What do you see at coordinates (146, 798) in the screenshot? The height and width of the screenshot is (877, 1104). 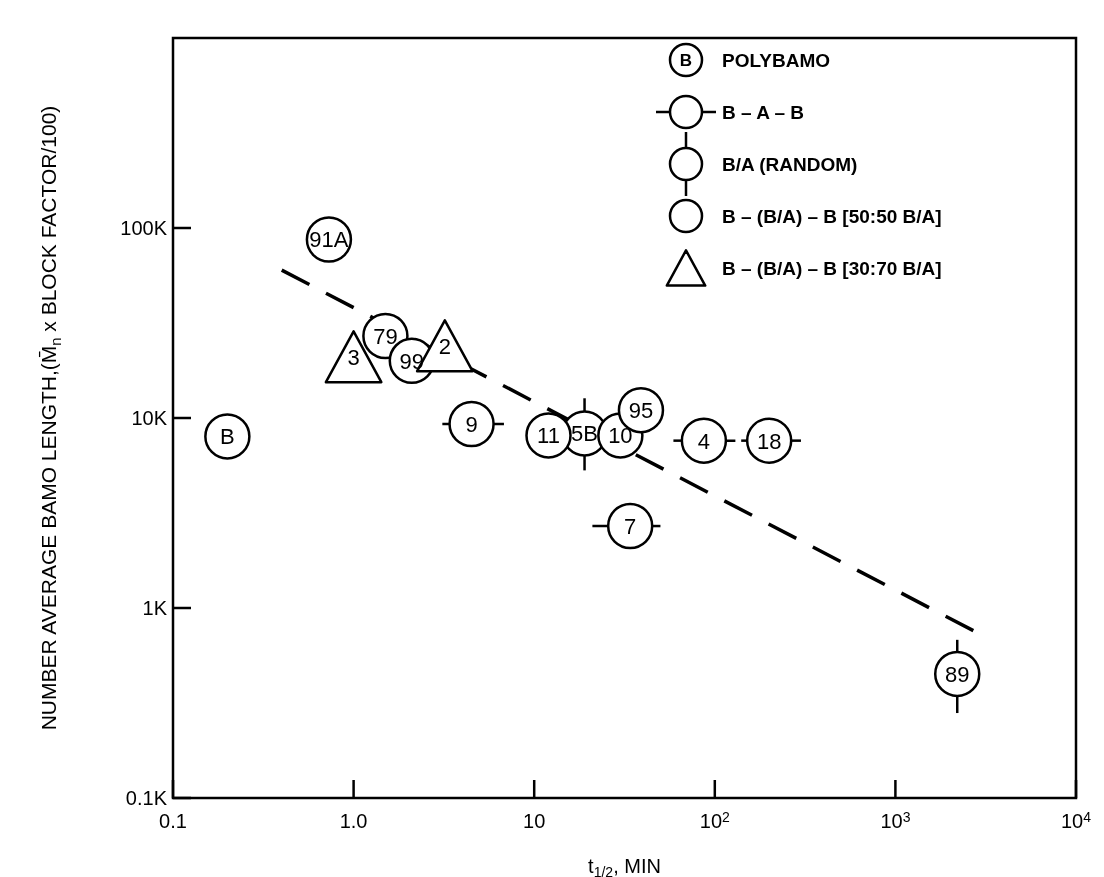 I see `y-tick-label: 0.1K` at bounding box center [146, 798].